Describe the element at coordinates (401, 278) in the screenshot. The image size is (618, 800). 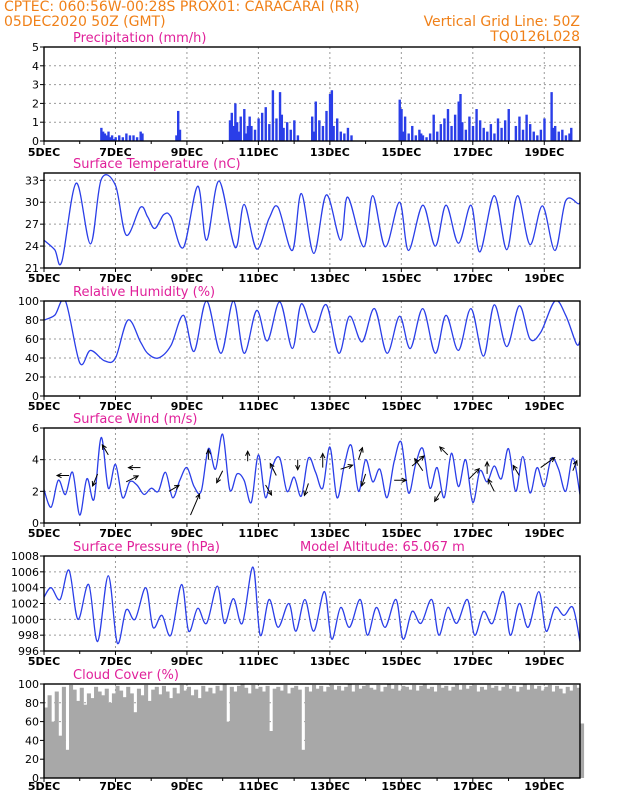
I see `x-tick-label: 15DEC` at that location.